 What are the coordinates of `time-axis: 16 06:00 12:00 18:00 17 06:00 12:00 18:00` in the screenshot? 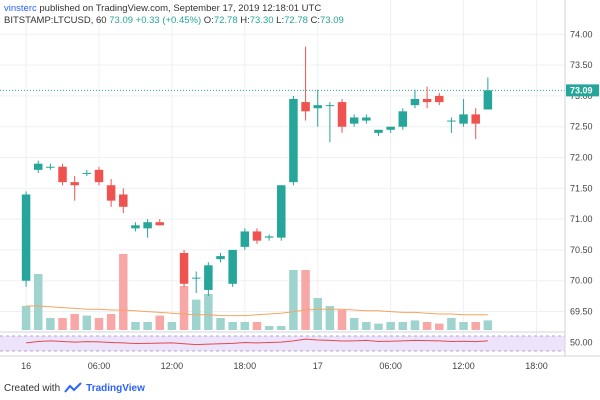 It's located at (300, 363).